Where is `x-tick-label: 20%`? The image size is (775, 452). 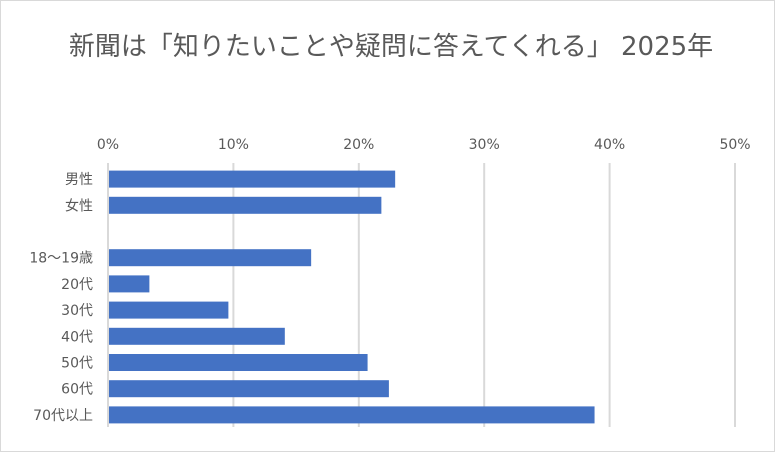 x-tick-label: 20% is located at coordinates (358, 145).